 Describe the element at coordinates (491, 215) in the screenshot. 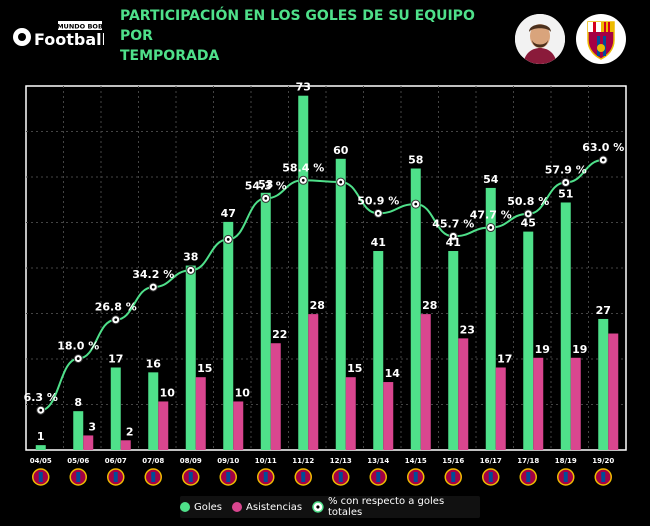

I see `data-label-percentage: 47.7 %` at that location.